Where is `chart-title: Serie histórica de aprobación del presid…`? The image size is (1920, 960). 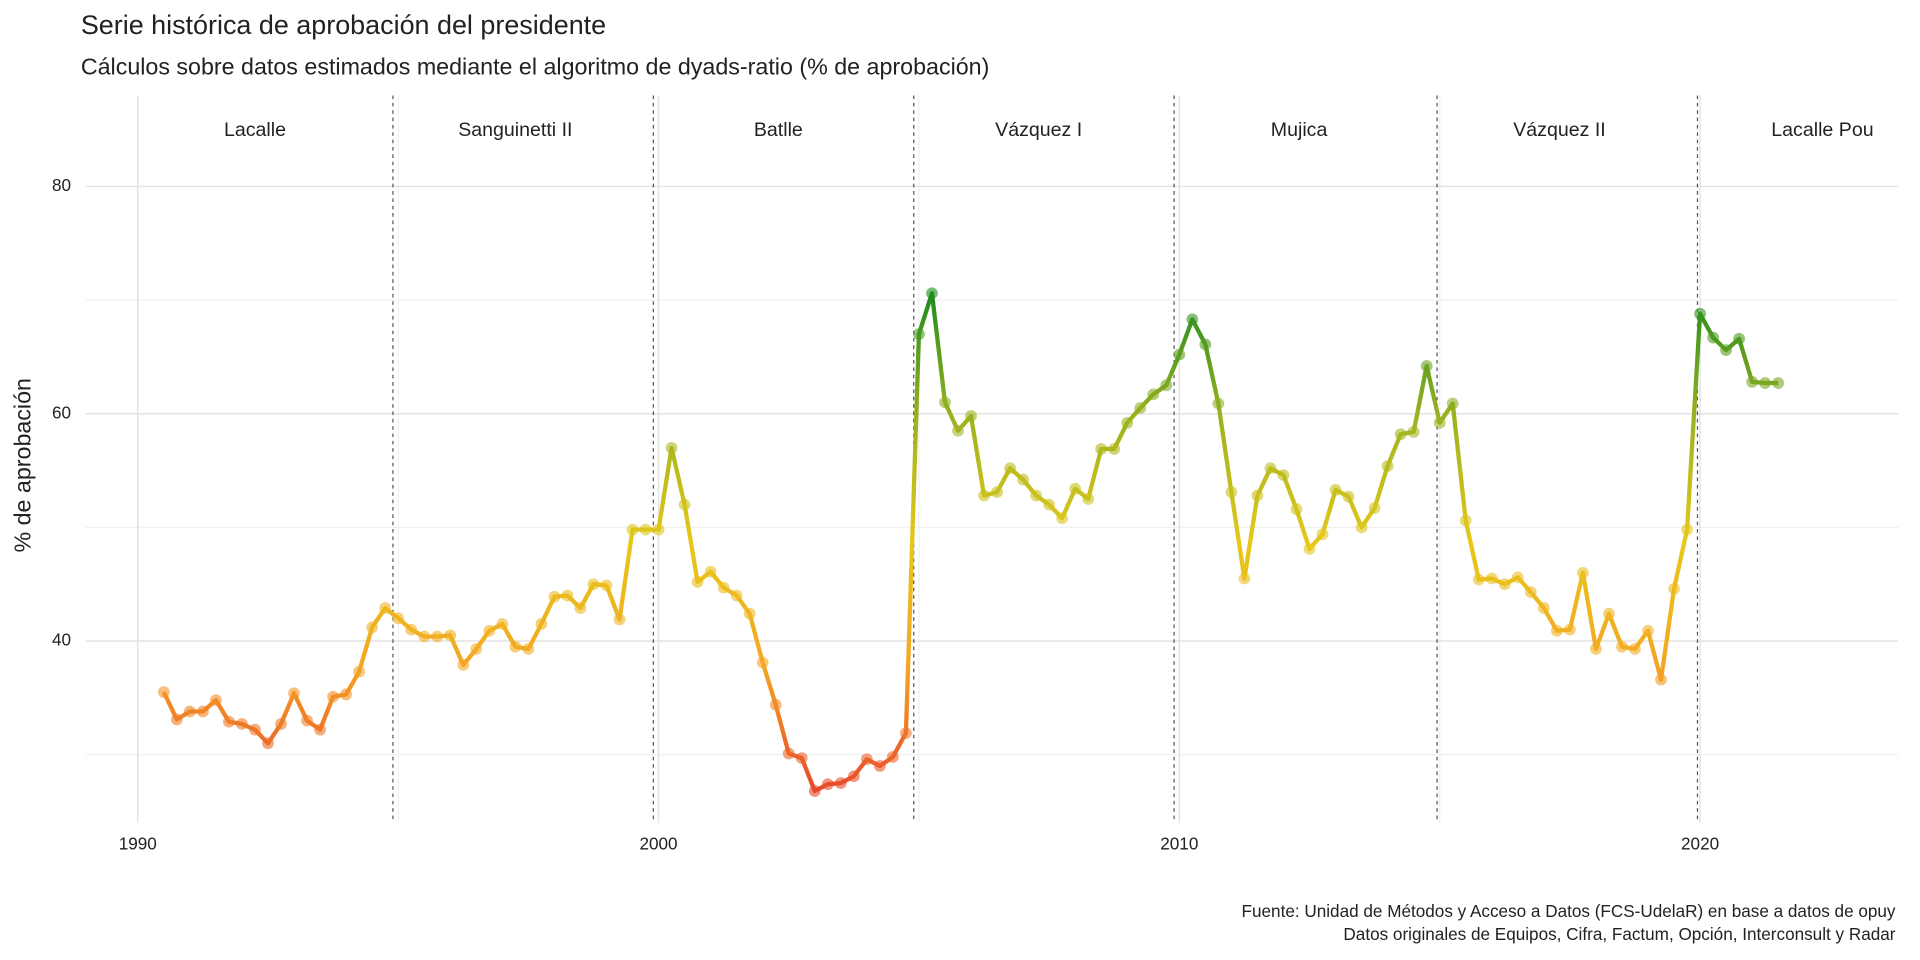 chart-title: Serie histórica de aprobación del presid… is located at coordinates (343, 25).